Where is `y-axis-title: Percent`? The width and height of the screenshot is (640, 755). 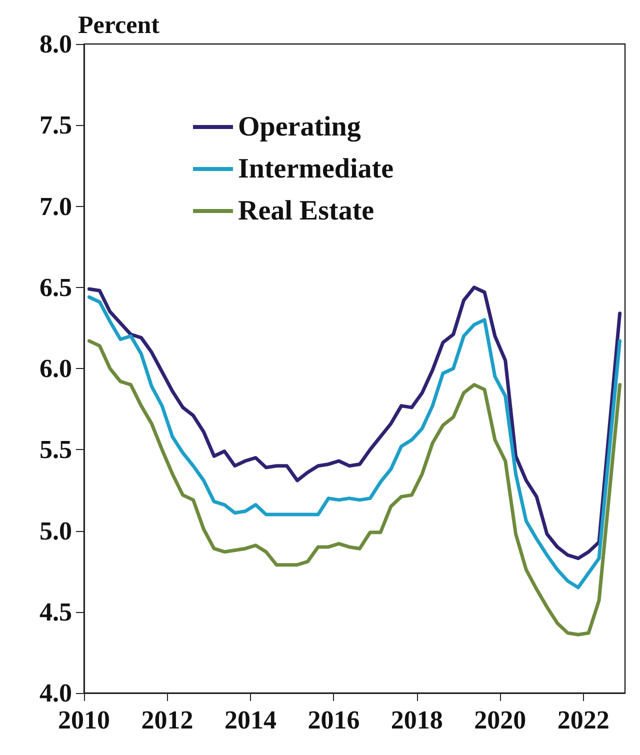 y-axis-title: Percent is located at coordinates (119, 25).